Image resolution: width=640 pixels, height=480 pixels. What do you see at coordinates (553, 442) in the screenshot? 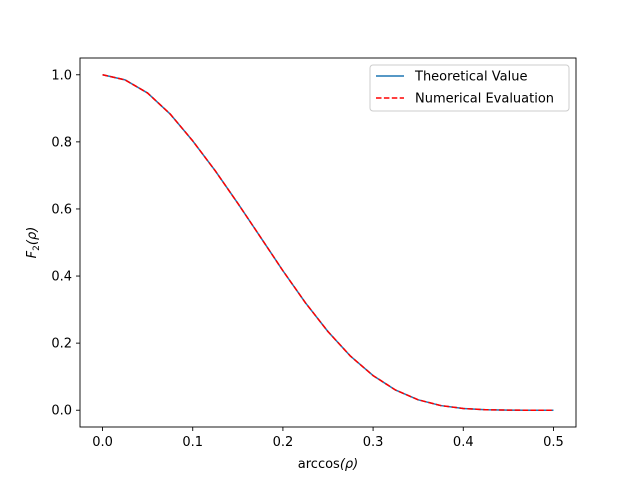
I see `x-tick-label: 0.5` at bounding box center [553, 442].